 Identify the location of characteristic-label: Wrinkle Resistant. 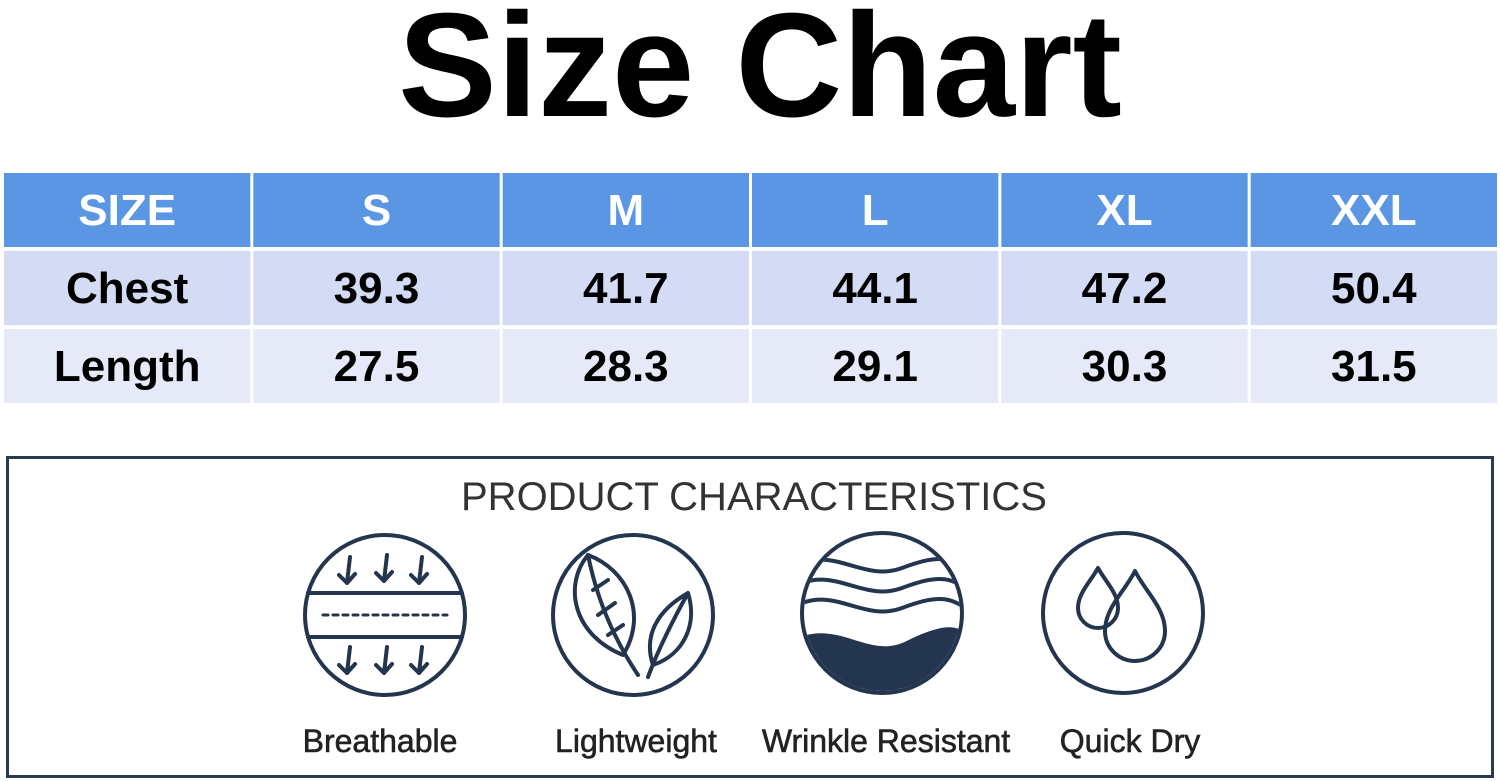
(886, 741).